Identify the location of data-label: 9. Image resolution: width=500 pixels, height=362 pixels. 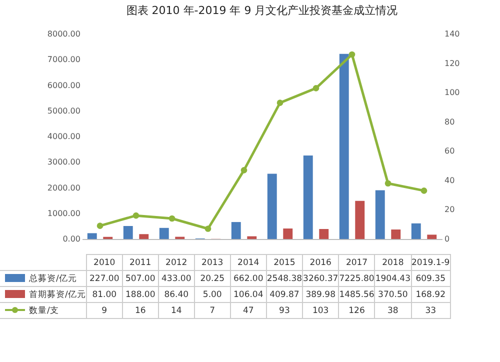
(104, 310).